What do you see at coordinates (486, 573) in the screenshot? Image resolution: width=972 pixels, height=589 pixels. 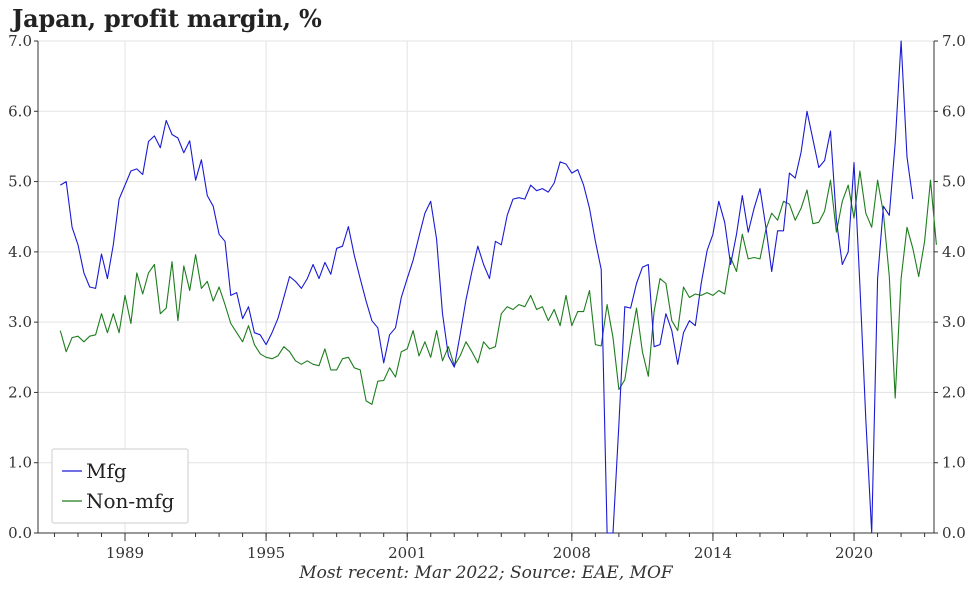 I see `chart-footer: Most recent: Mar 2022; Source: EAE, MOF` at bounding box center [486, 573].